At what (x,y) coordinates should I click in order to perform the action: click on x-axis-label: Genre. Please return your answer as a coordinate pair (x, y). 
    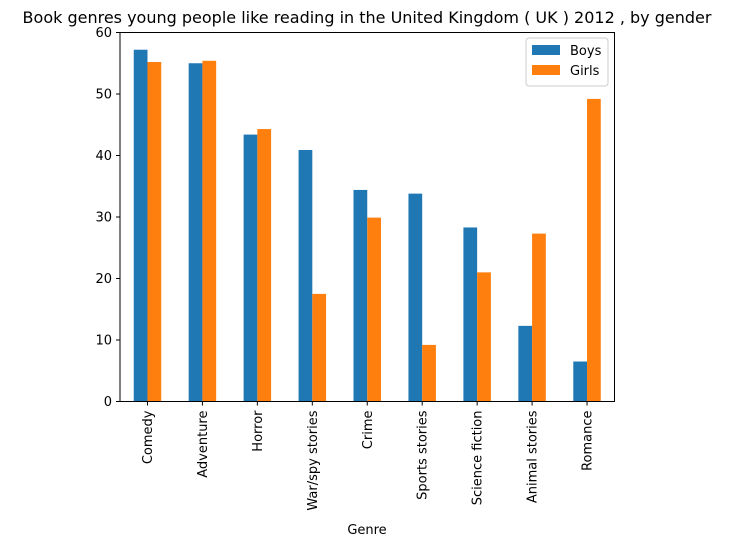
    Looking at the image, I should click on (366, 530).